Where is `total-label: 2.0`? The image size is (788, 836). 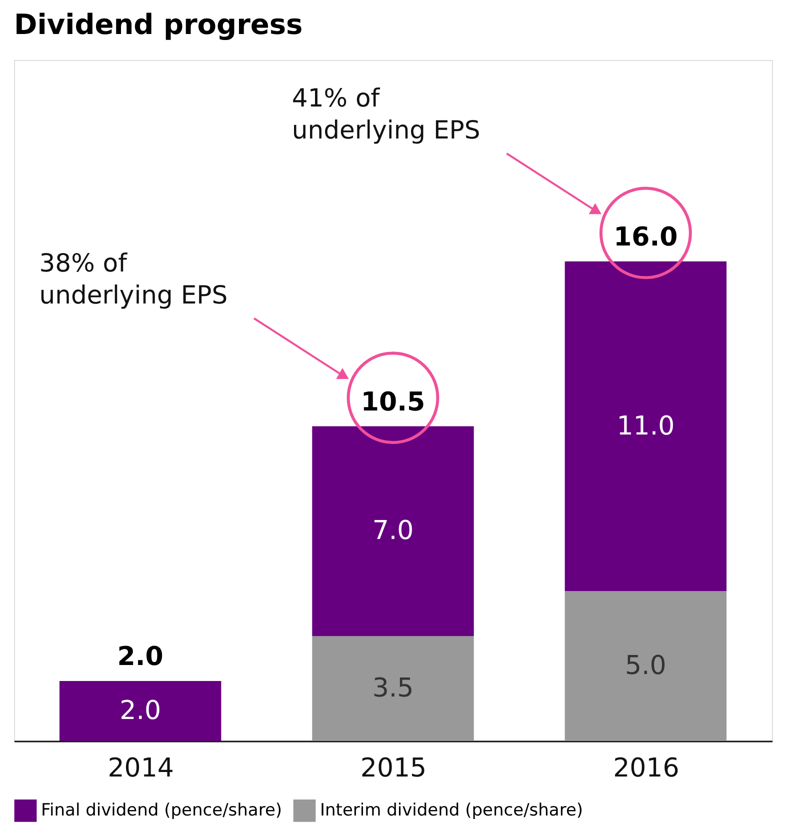 total-label: 2.0 is located at coordinates (140, 657).